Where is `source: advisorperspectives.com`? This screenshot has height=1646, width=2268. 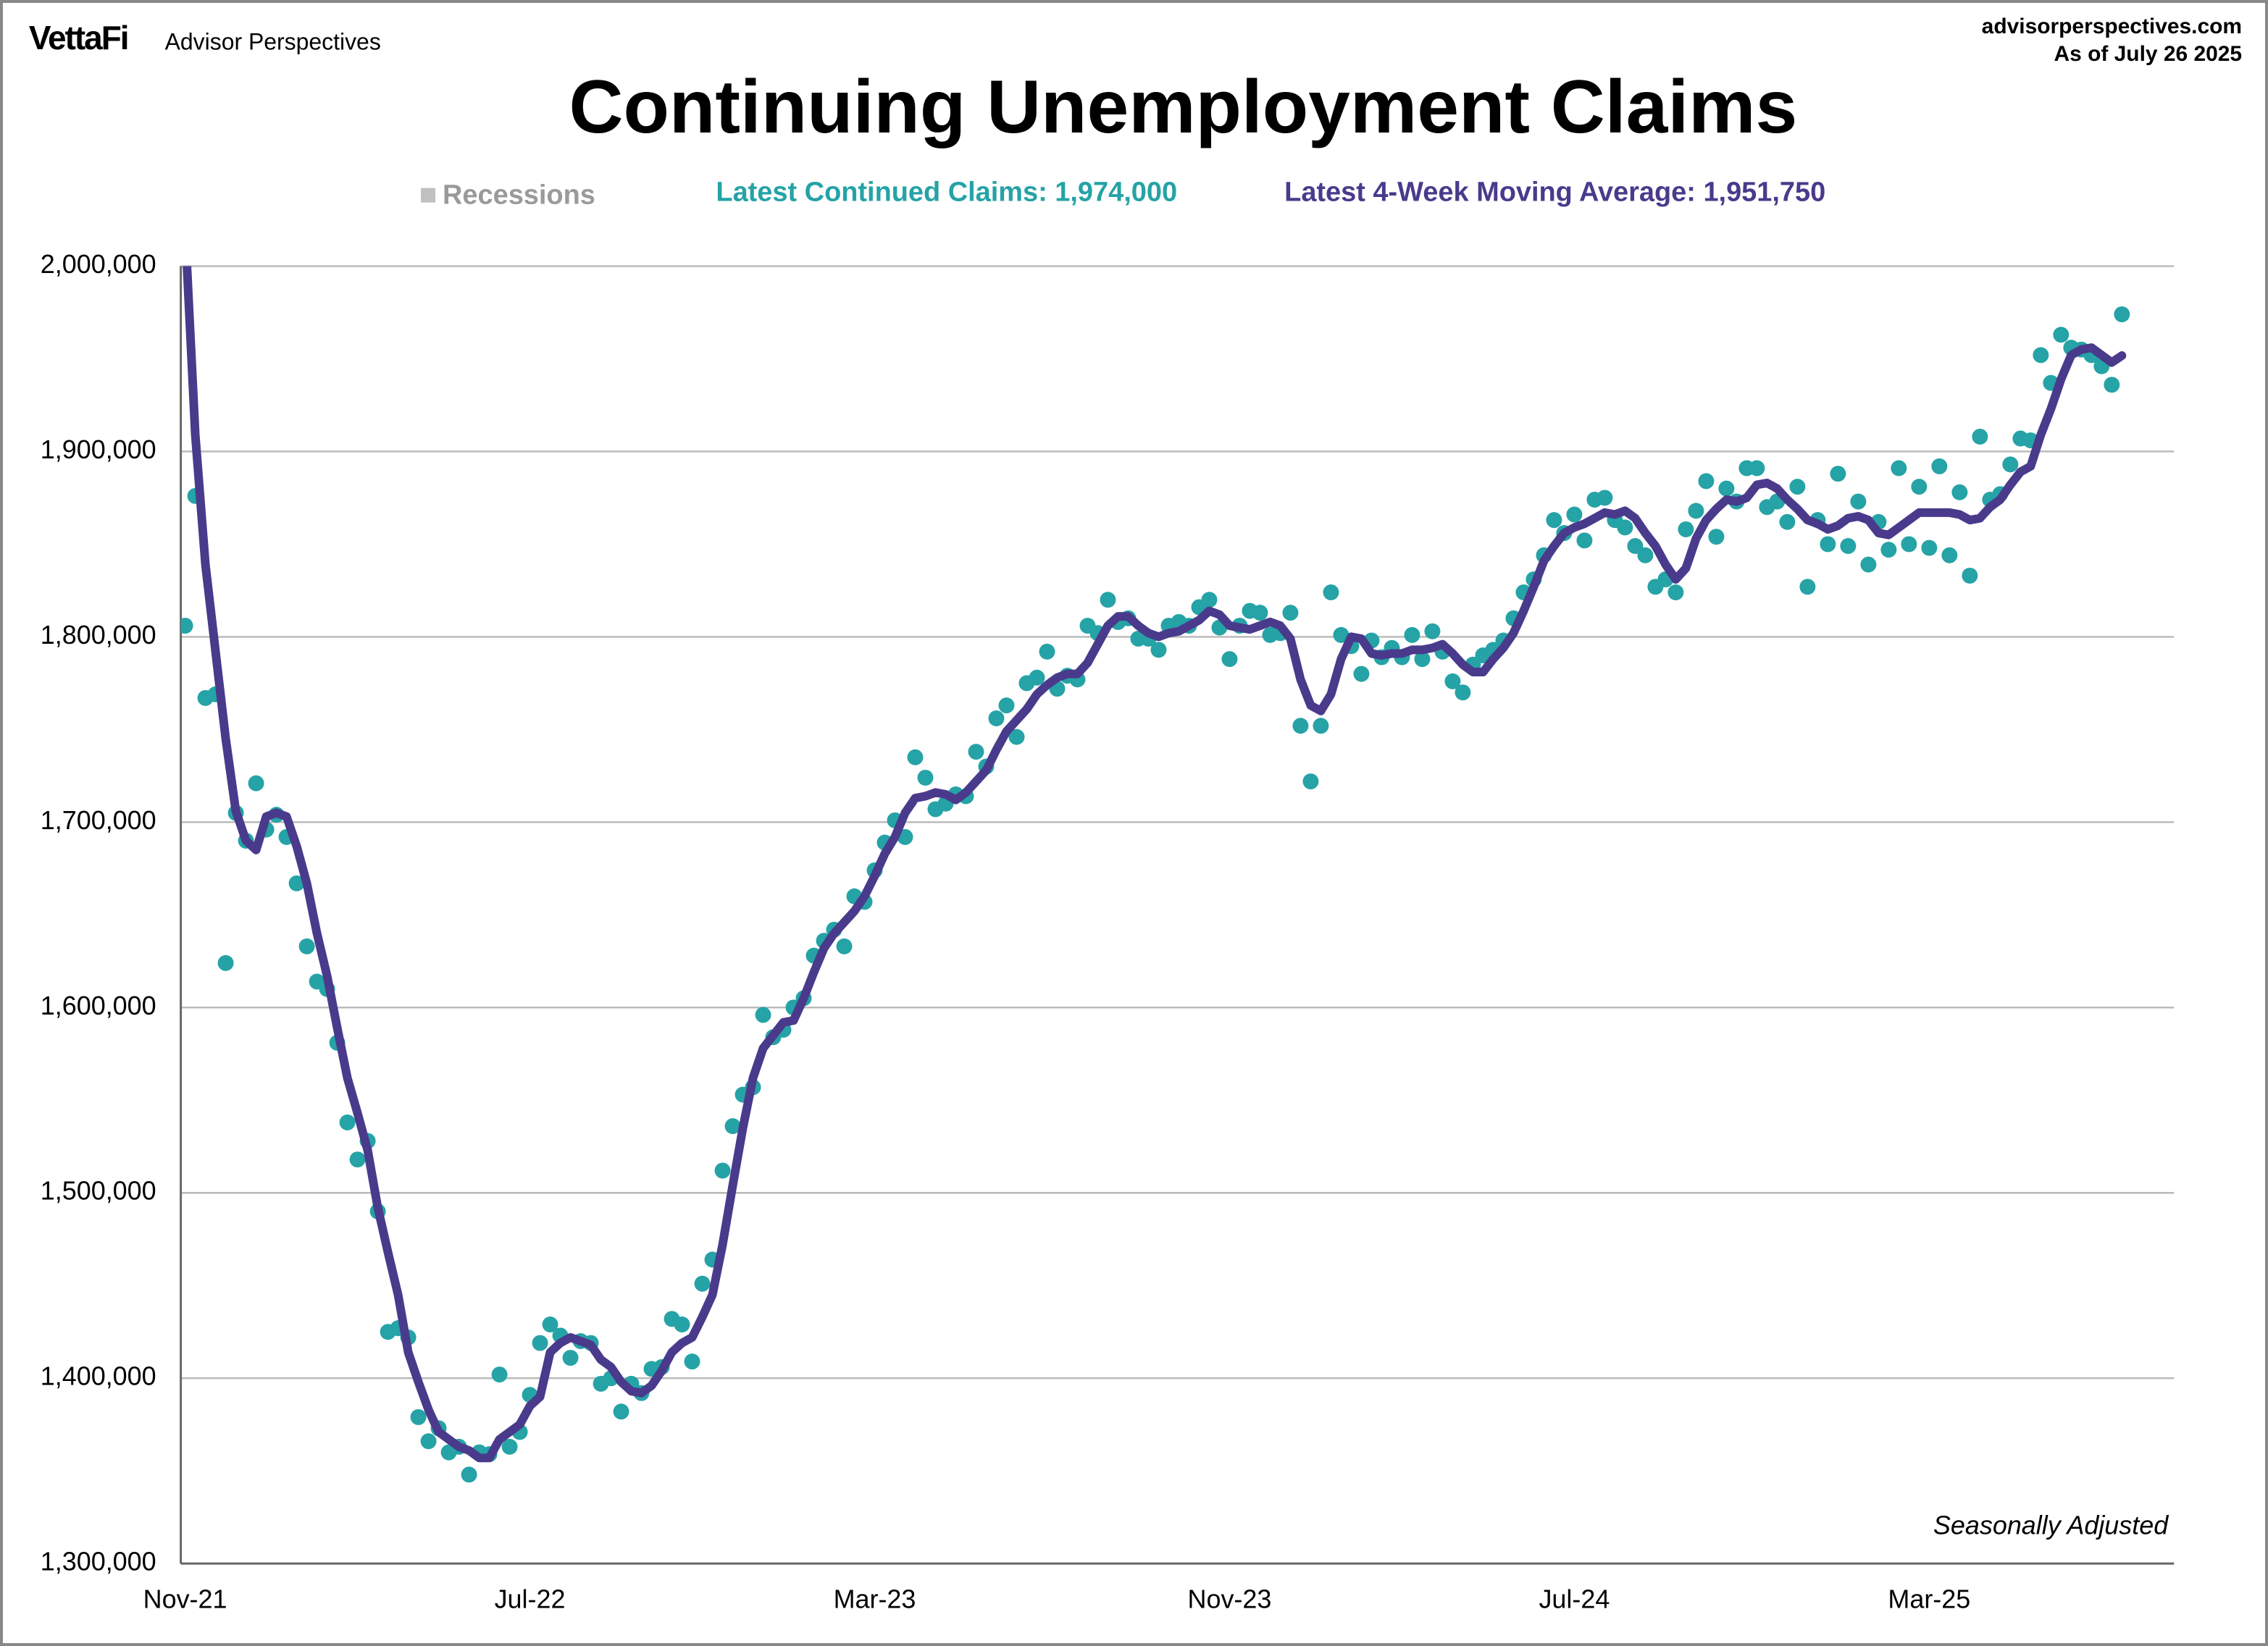 source: advisorperspectives.com is located at coordinates (2112, 26).